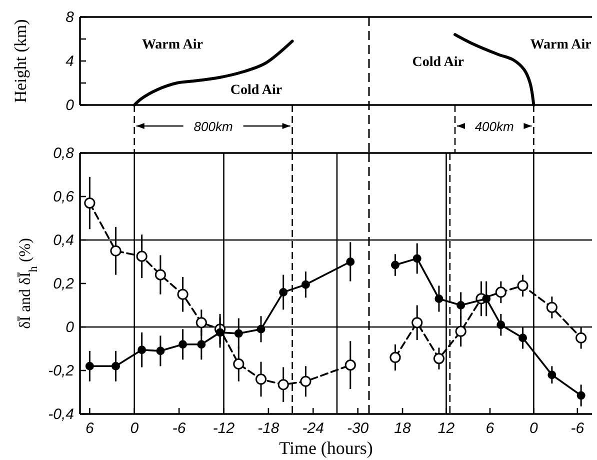 Image resolution: width=597 pixels, height=460 pixels. I want to click on y-axis-title: Height (km), so click(20, 61).